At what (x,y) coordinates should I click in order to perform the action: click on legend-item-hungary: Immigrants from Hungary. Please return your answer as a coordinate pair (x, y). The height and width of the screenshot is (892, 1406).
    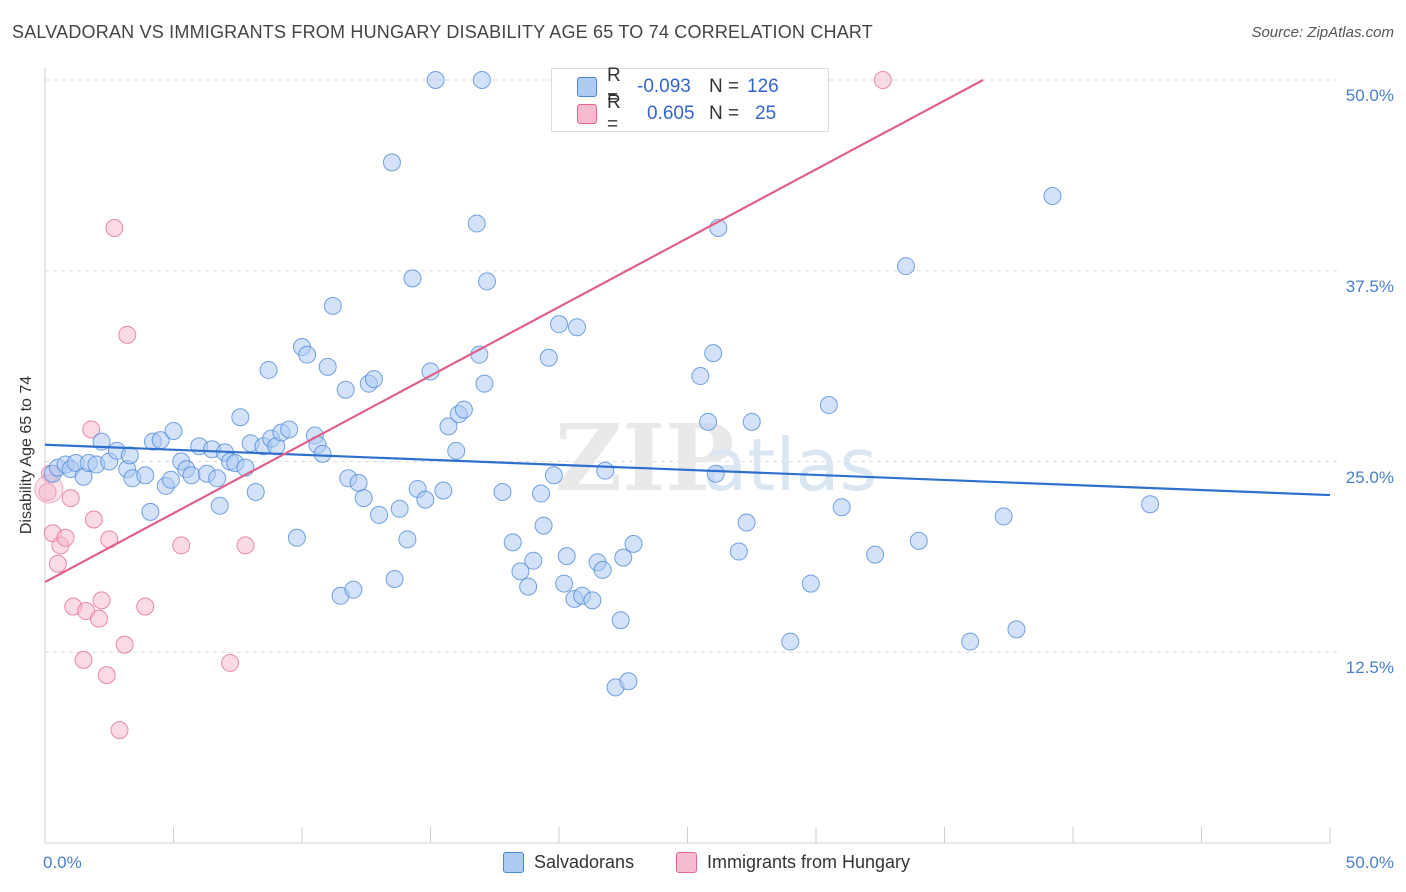
    Looking at the image, I should click on (793, 862).